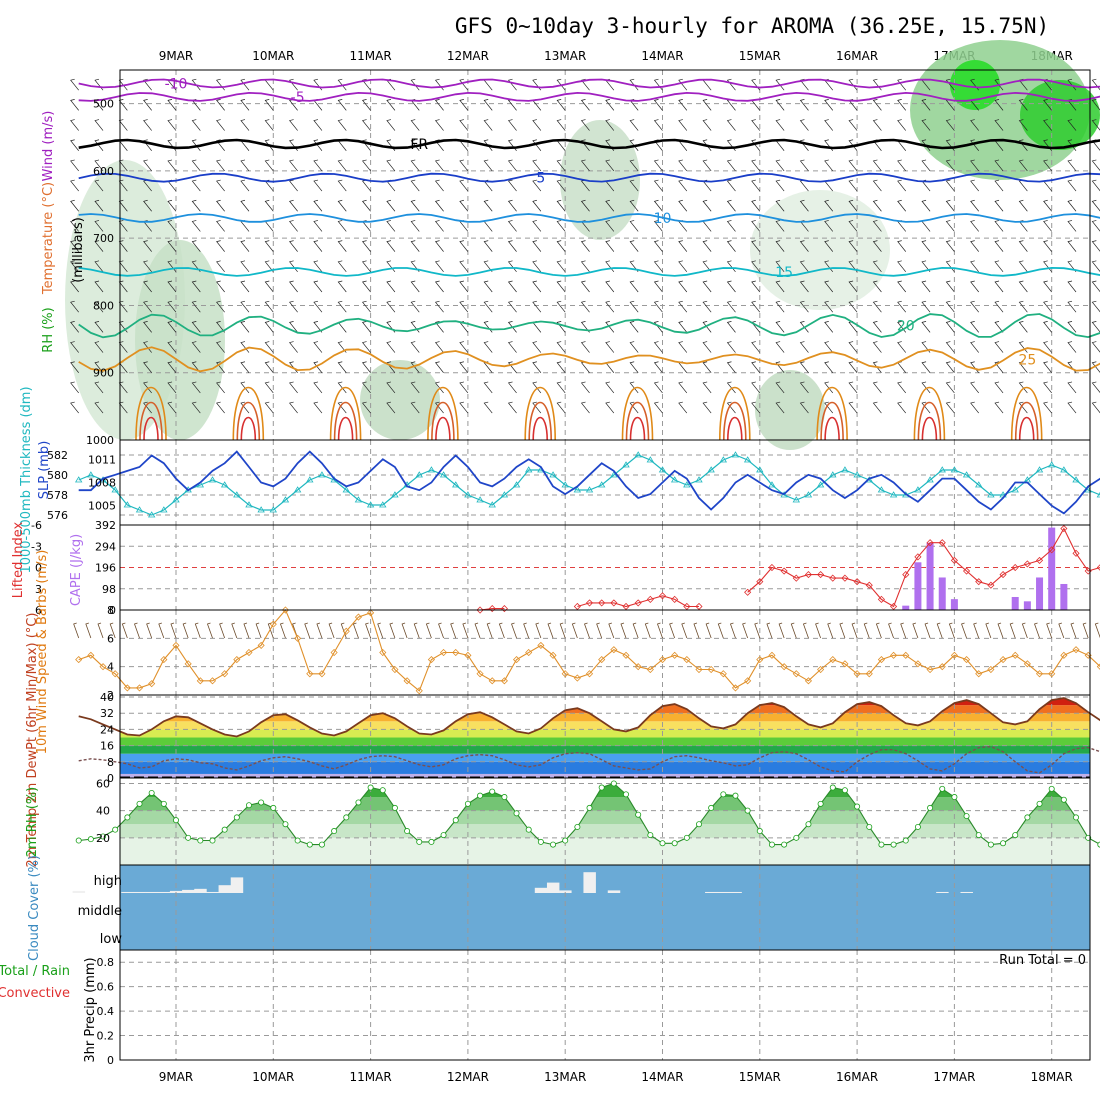 This screenshot has height=1100, width=1100. I want to click on pressure-tick-label: 600, so click(103, 171).